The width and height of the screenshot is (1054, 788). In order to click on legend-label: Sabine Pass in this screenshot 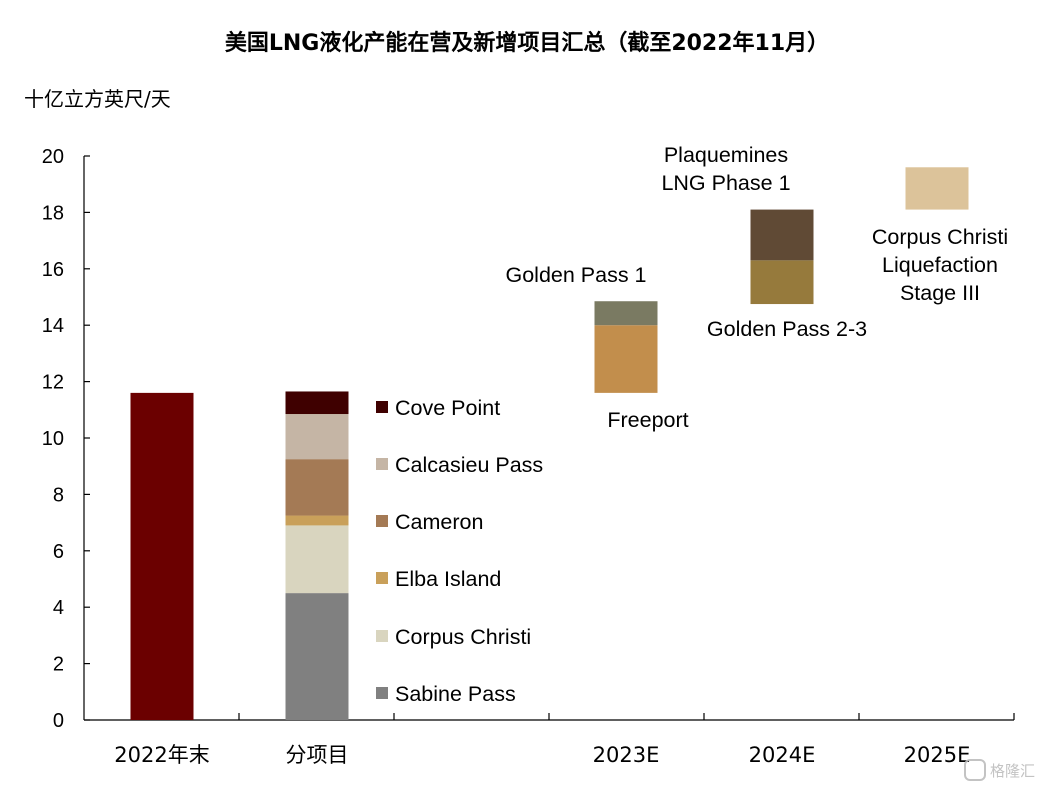, I will do `click(455, 694)`.